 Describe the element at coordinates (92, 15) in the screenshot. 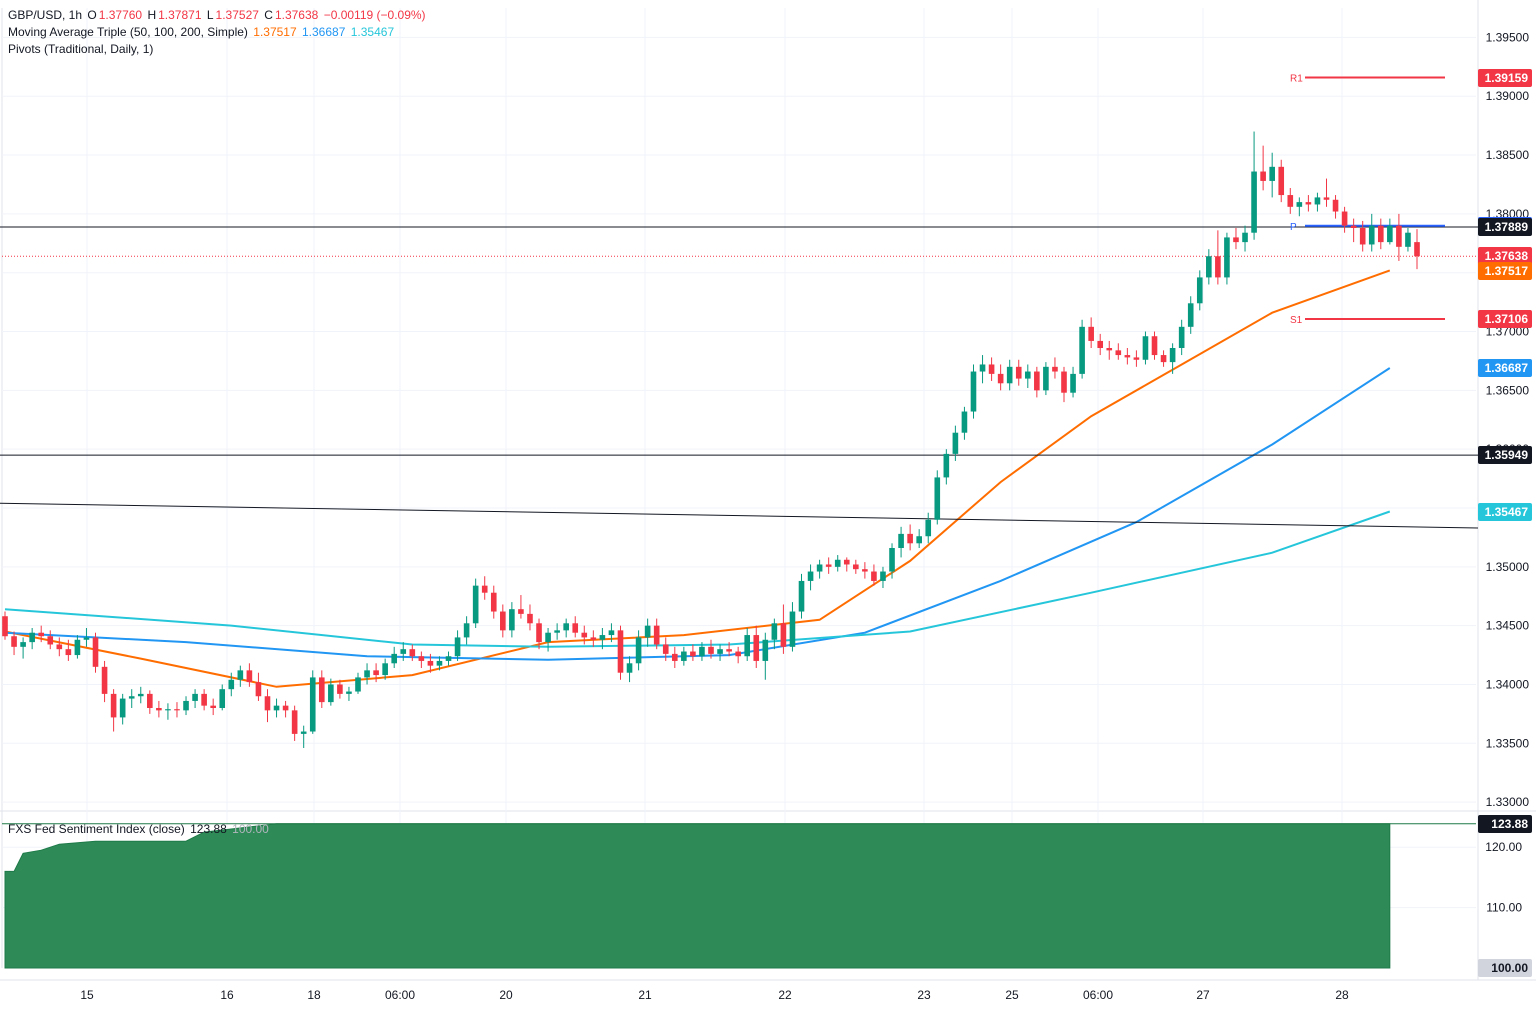

I see `open-label: O` at that location.